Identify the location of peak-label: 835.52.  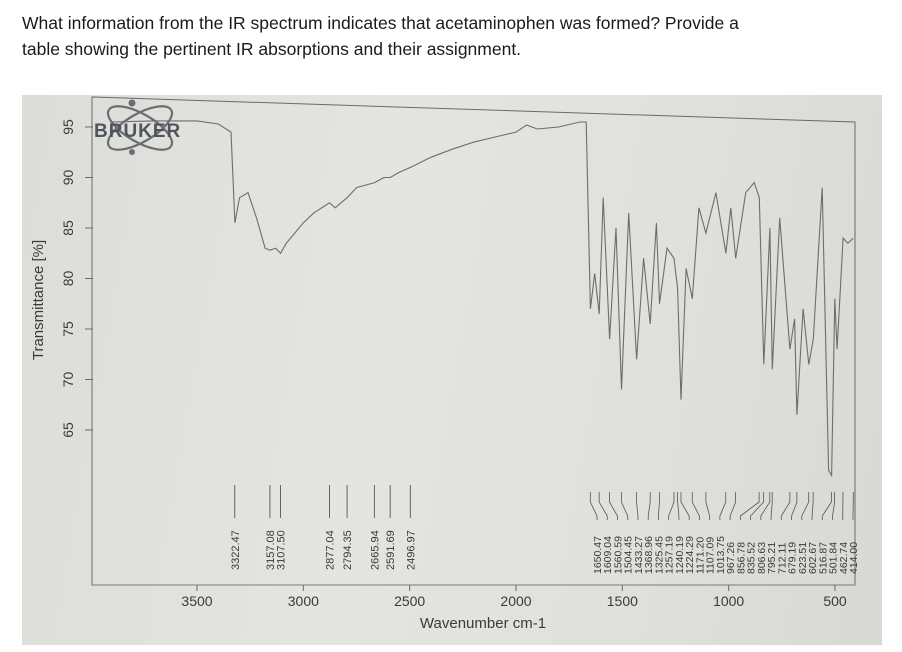
(752, 558).